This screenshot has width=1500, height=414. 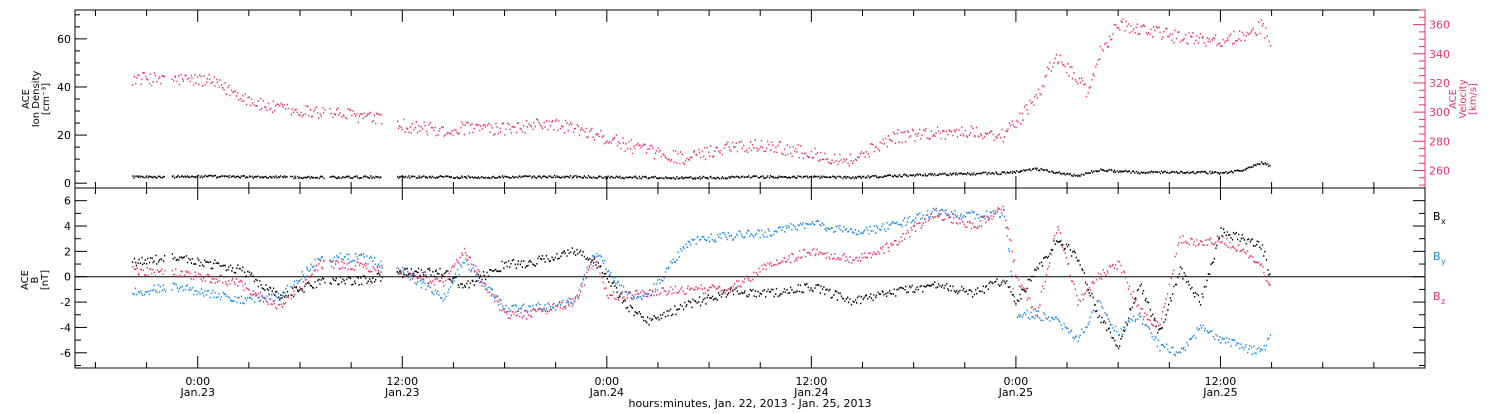 I want to click on bottom-left-axis-title: ACE B [nT], so click(x=35, y=280).